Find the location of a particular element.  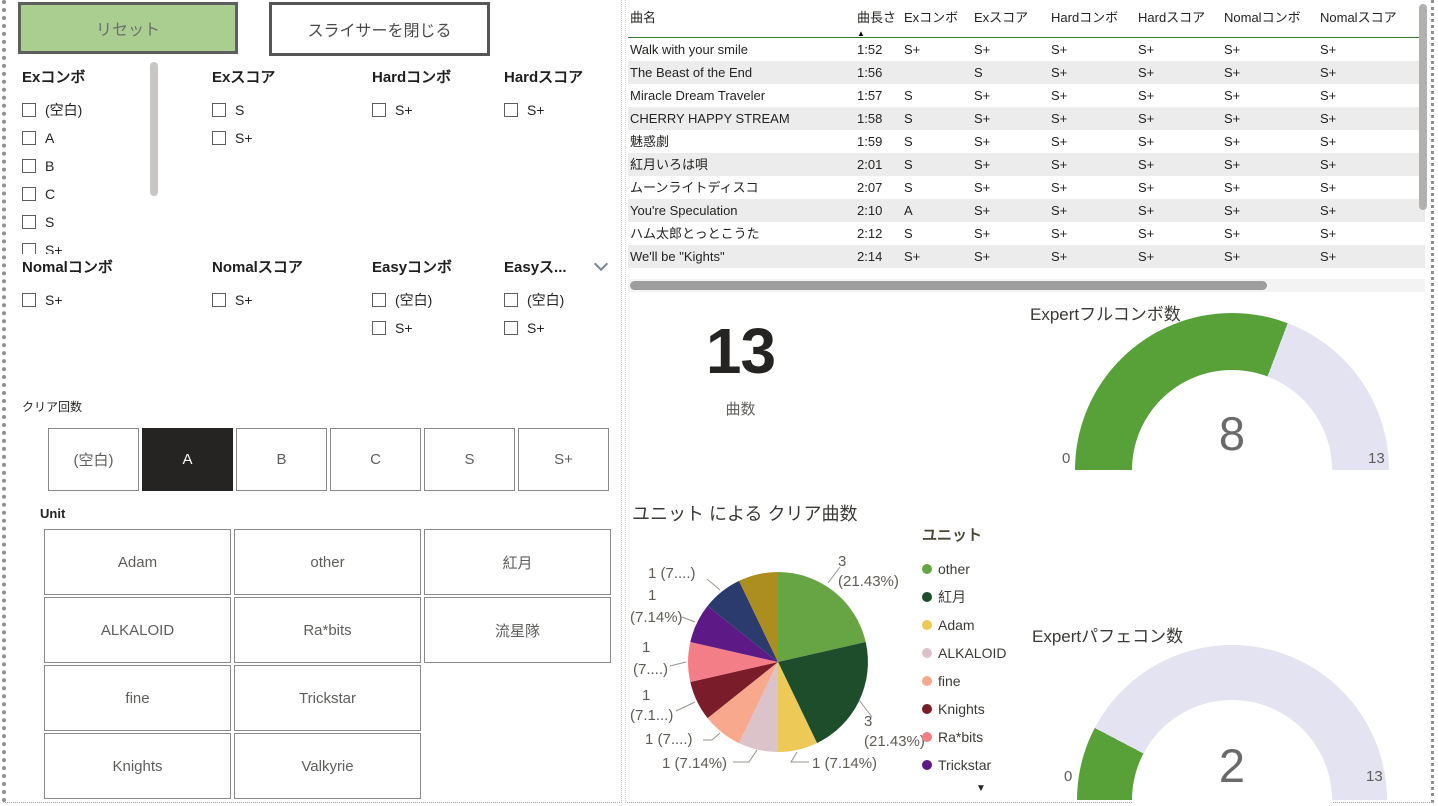

table-vertical-scrollbar is located at coordinates (1423, 107).